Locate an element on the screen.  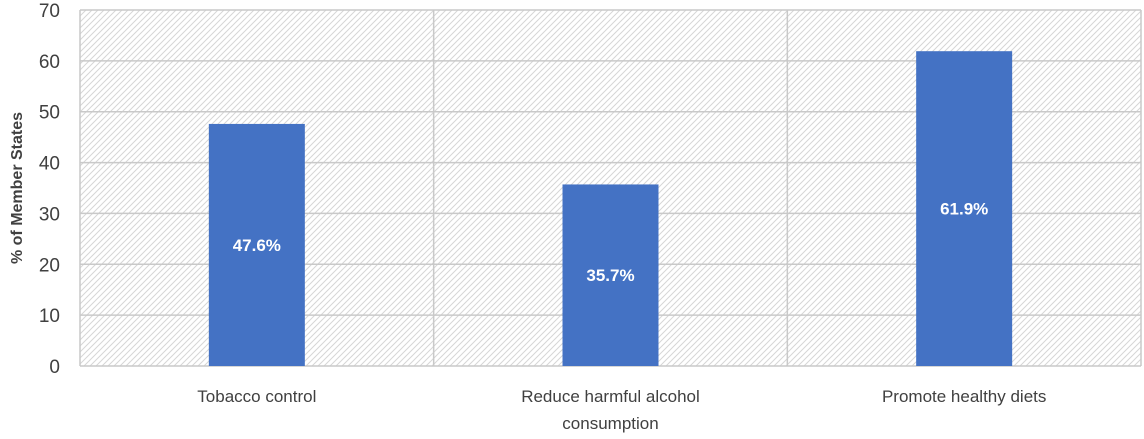
y-axis-title: % of Member States is located at coordinates (17, 188).